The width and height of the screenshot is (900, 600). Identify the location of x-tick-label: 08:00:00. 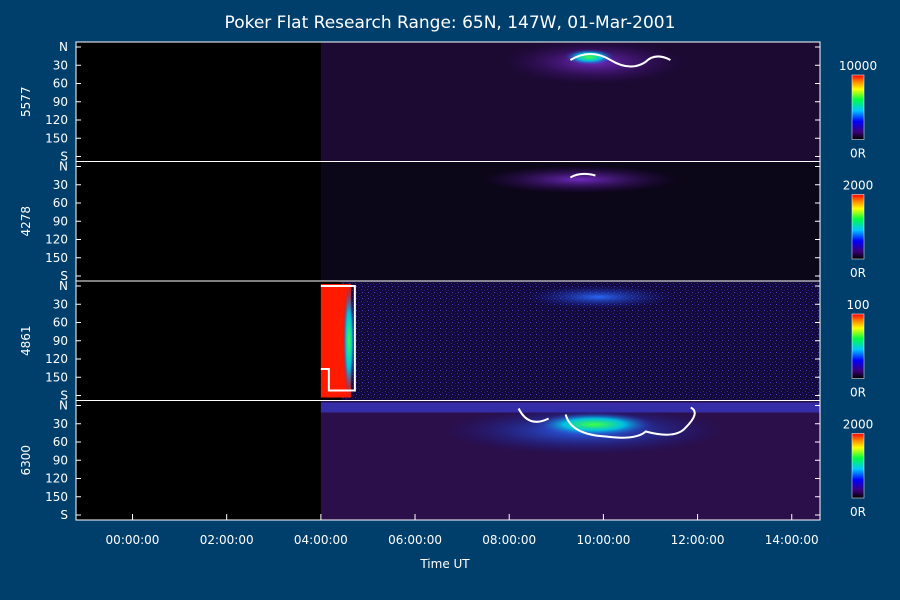
(509, 540).